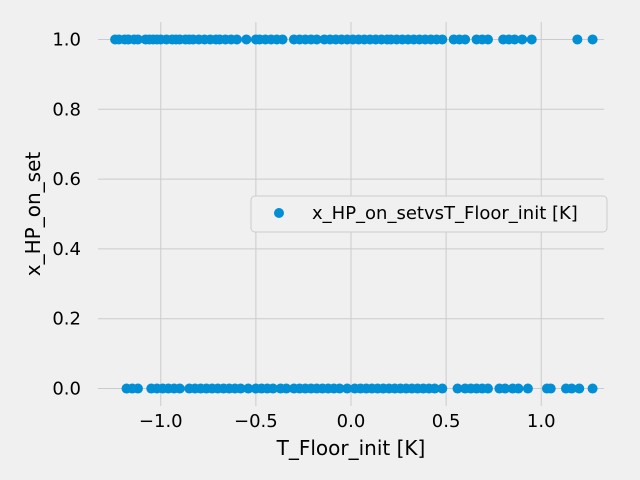  What do you see at coordinates (66, 39) in the screenshot?
I see `y-tick-label: 1.0` at bounding box center [66, 39].